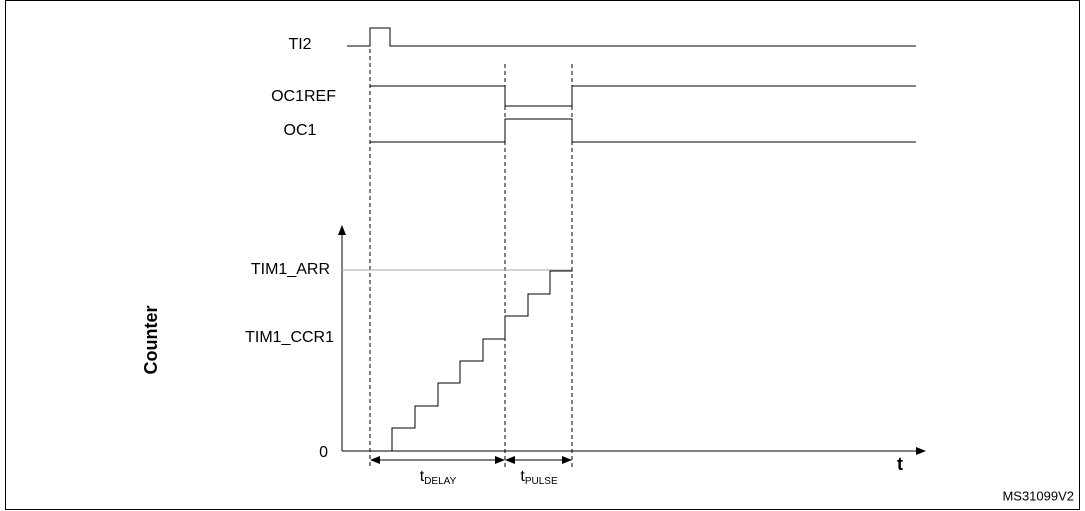 The height and width of the screenshot is (511, 1085). Describe the element at coordinates (323, 452) in the screenshot. I see `origin-label: 0` at that location.